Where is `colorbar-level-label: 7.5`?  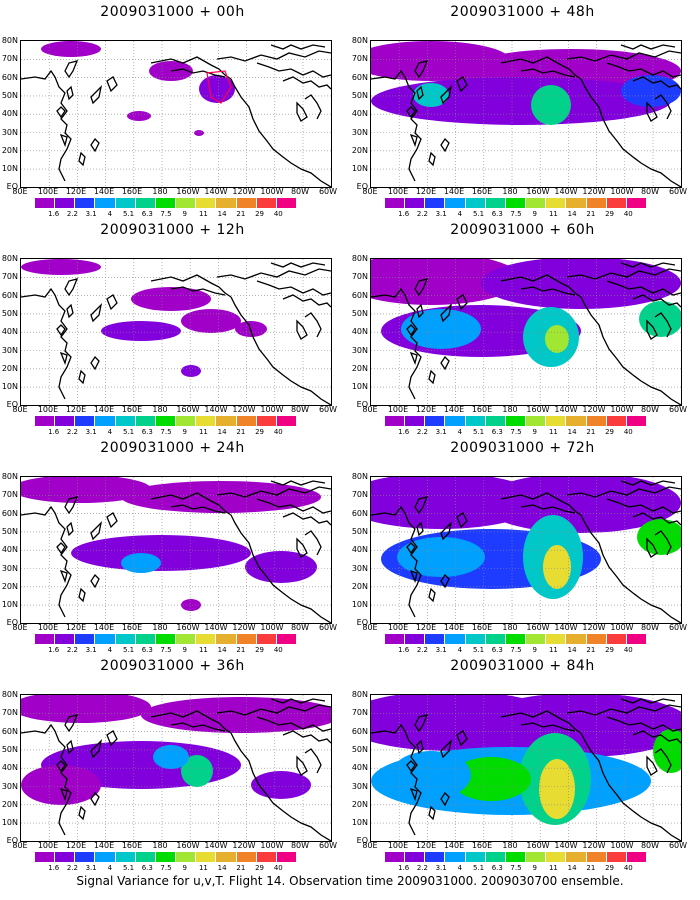 colorbar-level-label: 7.5 is located at coordinates (166, 650).